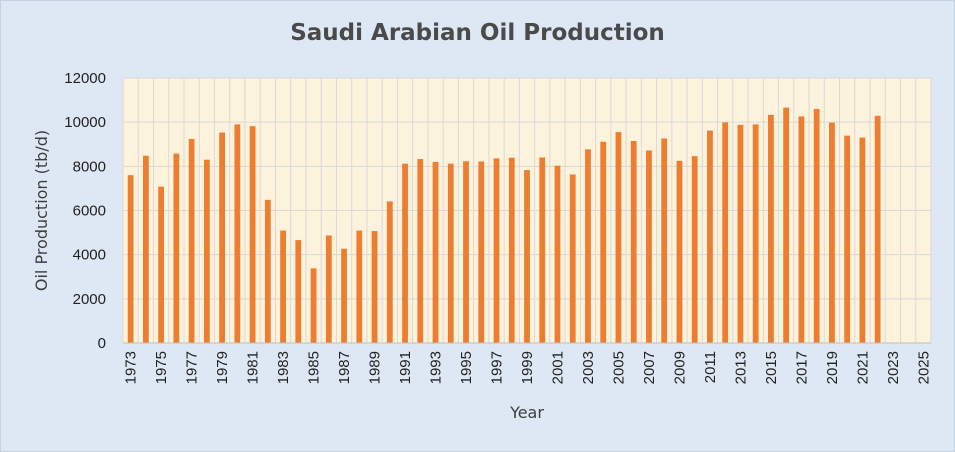 The image size is (955, 452). What do you see at coordinates (405, 367) in the screenshot?
I see `x-tick-label: 1991` at bounding box center [405, 367].